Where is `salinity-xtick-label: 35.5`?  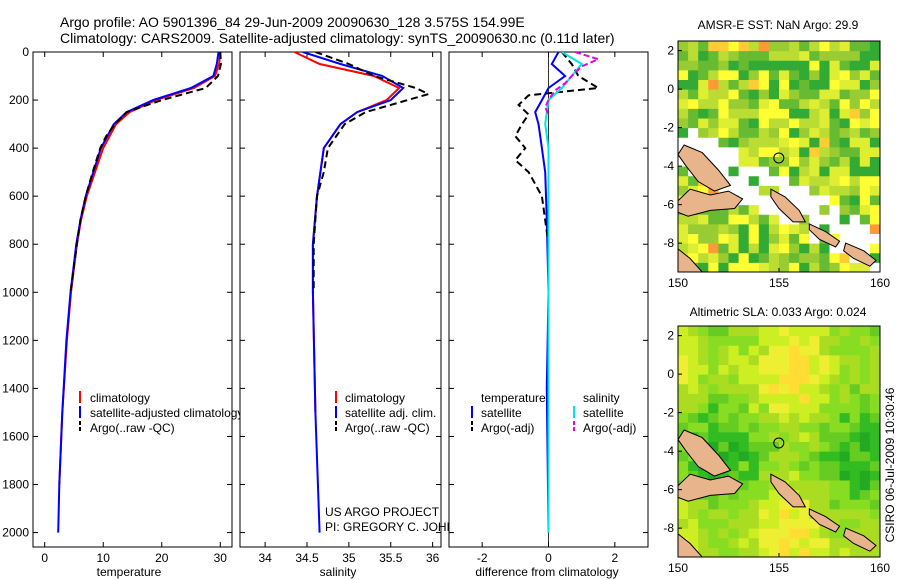 salinity-xtick-label: 35.5 is located at coordinates (391, 558).